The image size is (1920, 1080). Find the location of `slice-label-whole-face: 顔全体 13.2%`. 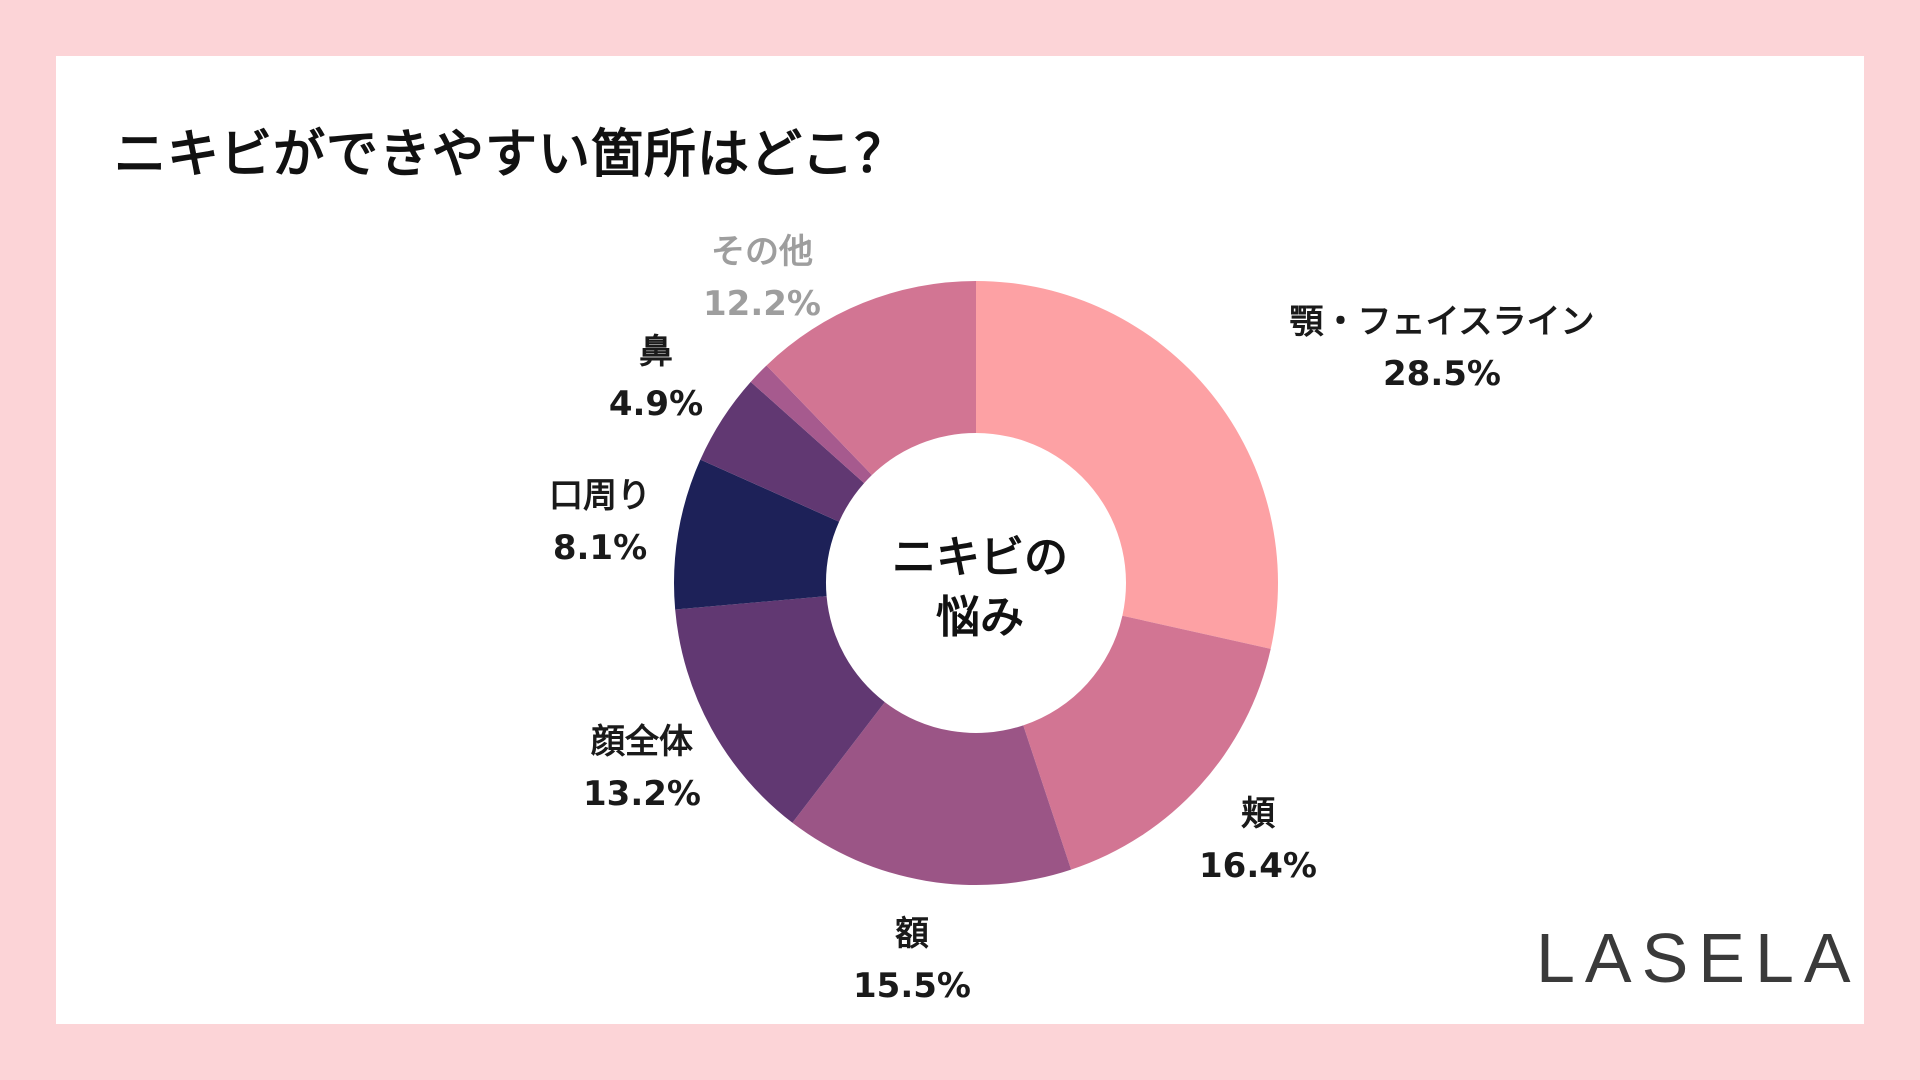

slice-label-whole-face: 顔全体 13.2% is located at coordinates (642, 768).